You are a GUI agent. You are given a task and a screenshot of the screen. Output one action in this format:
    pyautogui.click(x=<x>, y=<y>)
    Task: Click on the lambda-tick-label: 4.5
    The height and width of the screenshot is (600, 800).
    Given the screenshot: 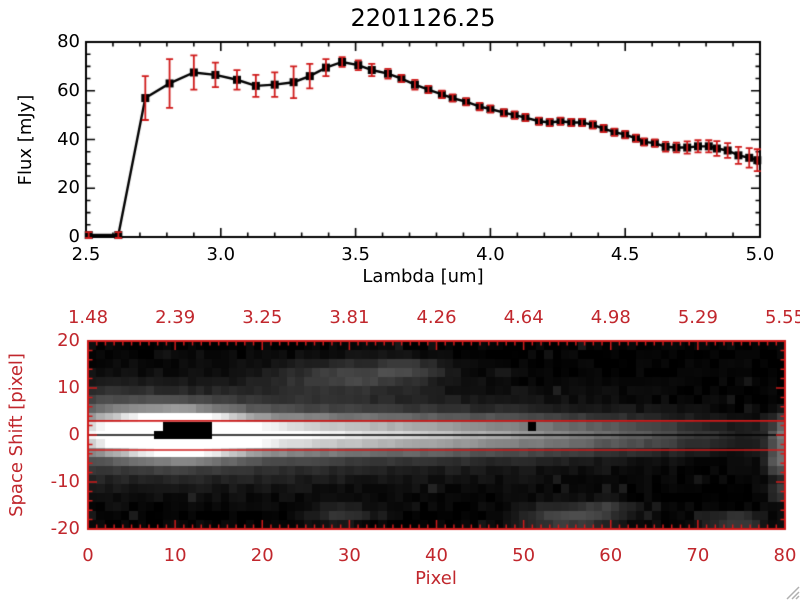 What is the action you would take?
    pyautogui.click(x=625, y=254)
    